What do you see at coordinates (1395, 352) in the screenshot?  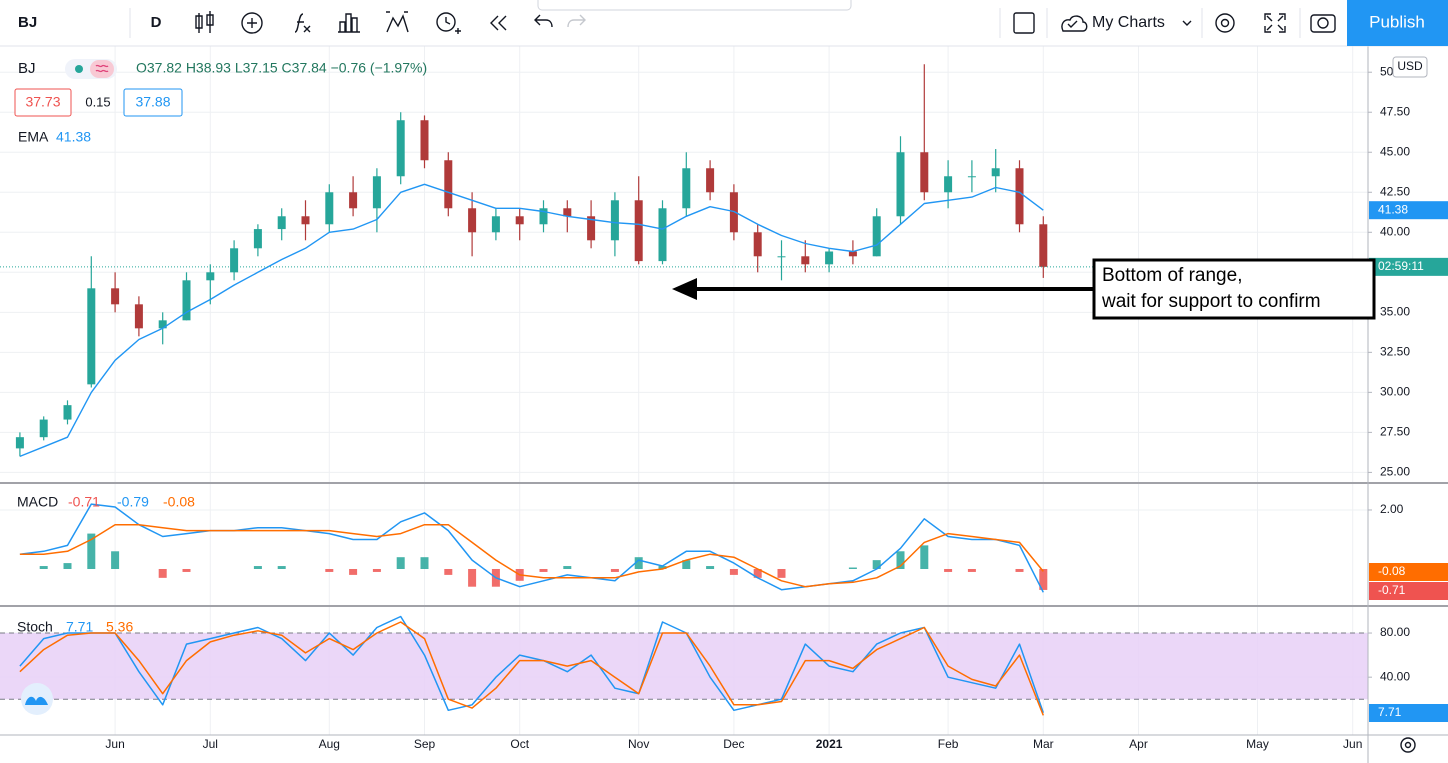 I see `y-tick-label: 32.50` at bounding box center [1395, 352].